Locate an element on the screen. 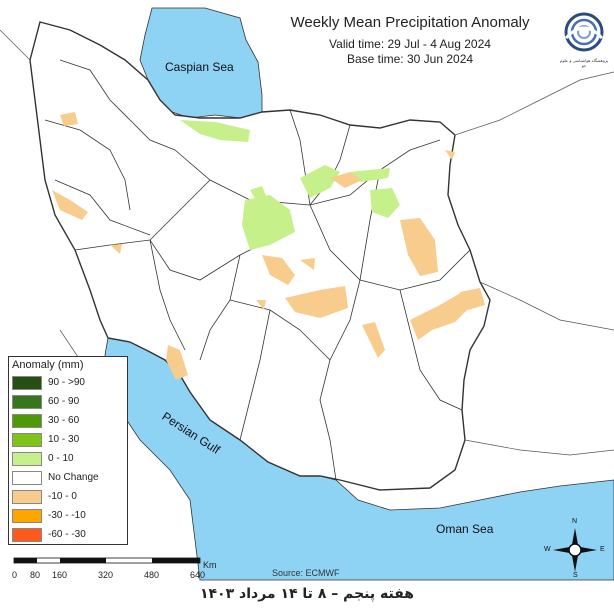  scale-bar-graphic is located at coordinates (107, 560).